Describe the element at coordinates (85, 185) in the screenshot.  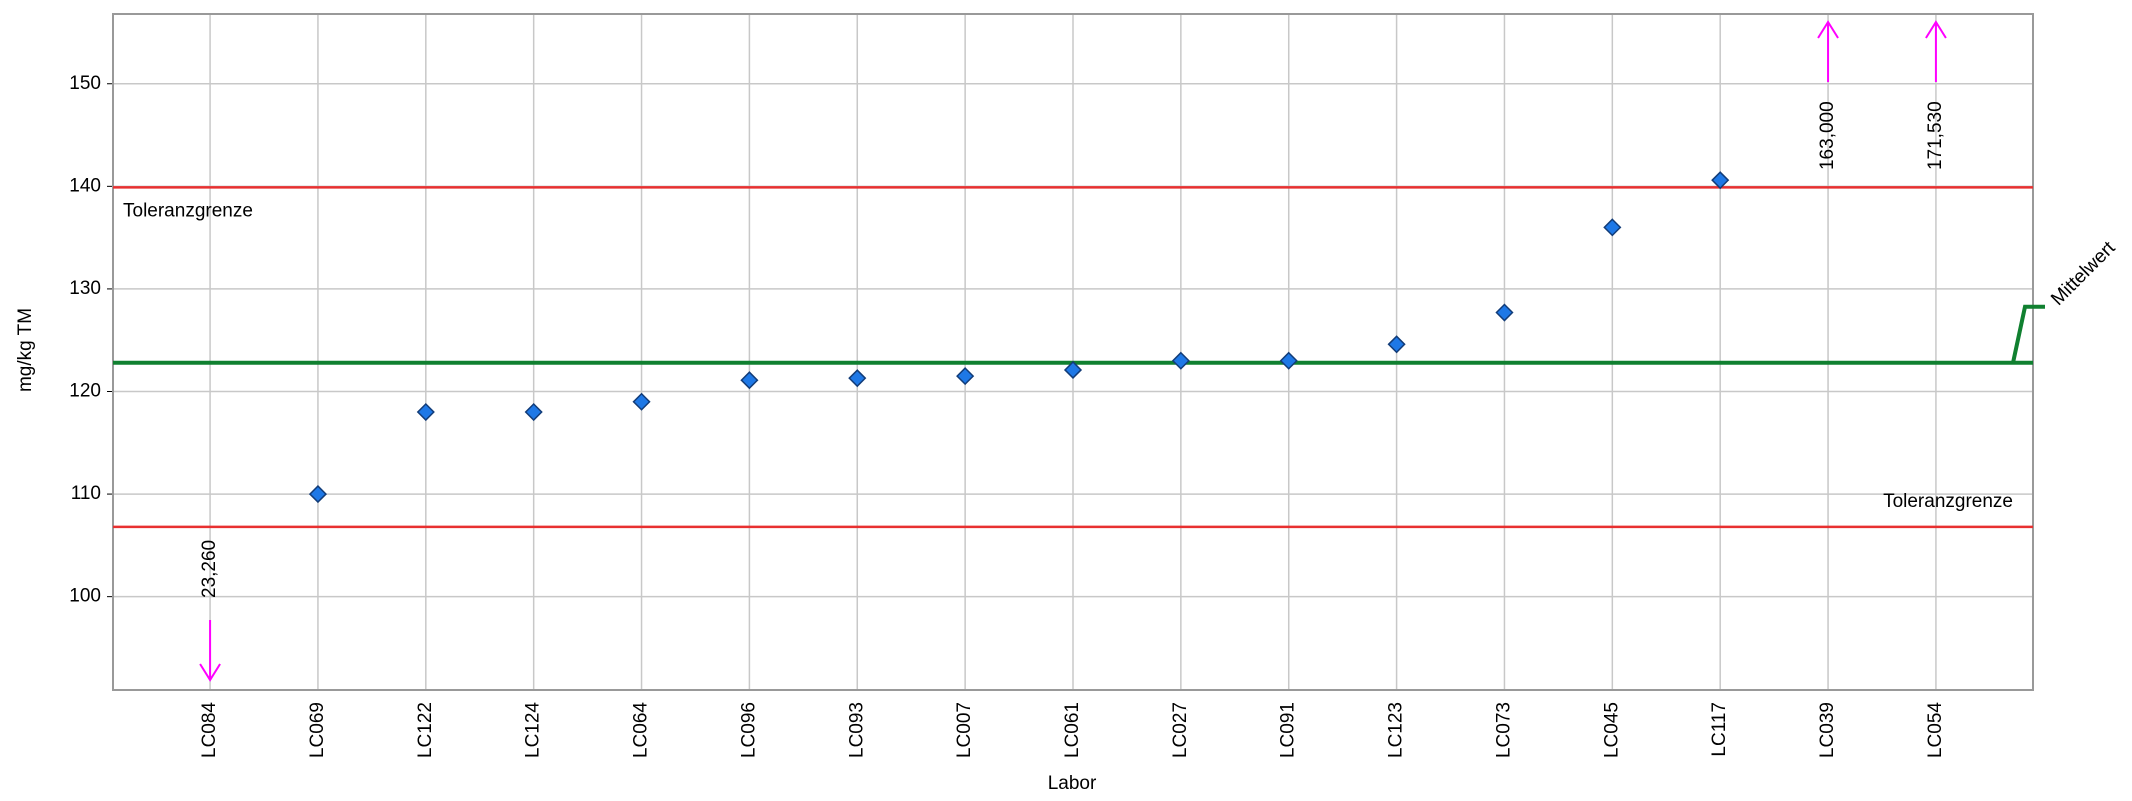
I see `y-tick-label: 140` at that location.